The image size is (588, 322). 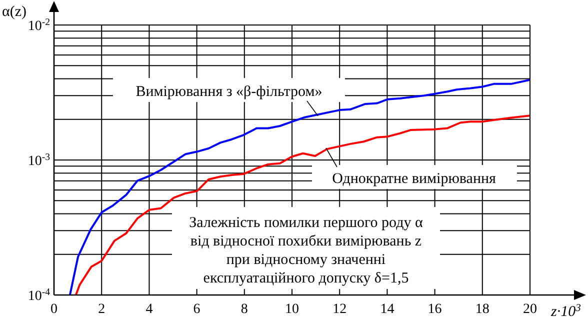 What do you see at coordinates (565, 311) in the screenshot?
I see `x-axis-title: z·10$^{3}$` at bounding box center [565, 311].